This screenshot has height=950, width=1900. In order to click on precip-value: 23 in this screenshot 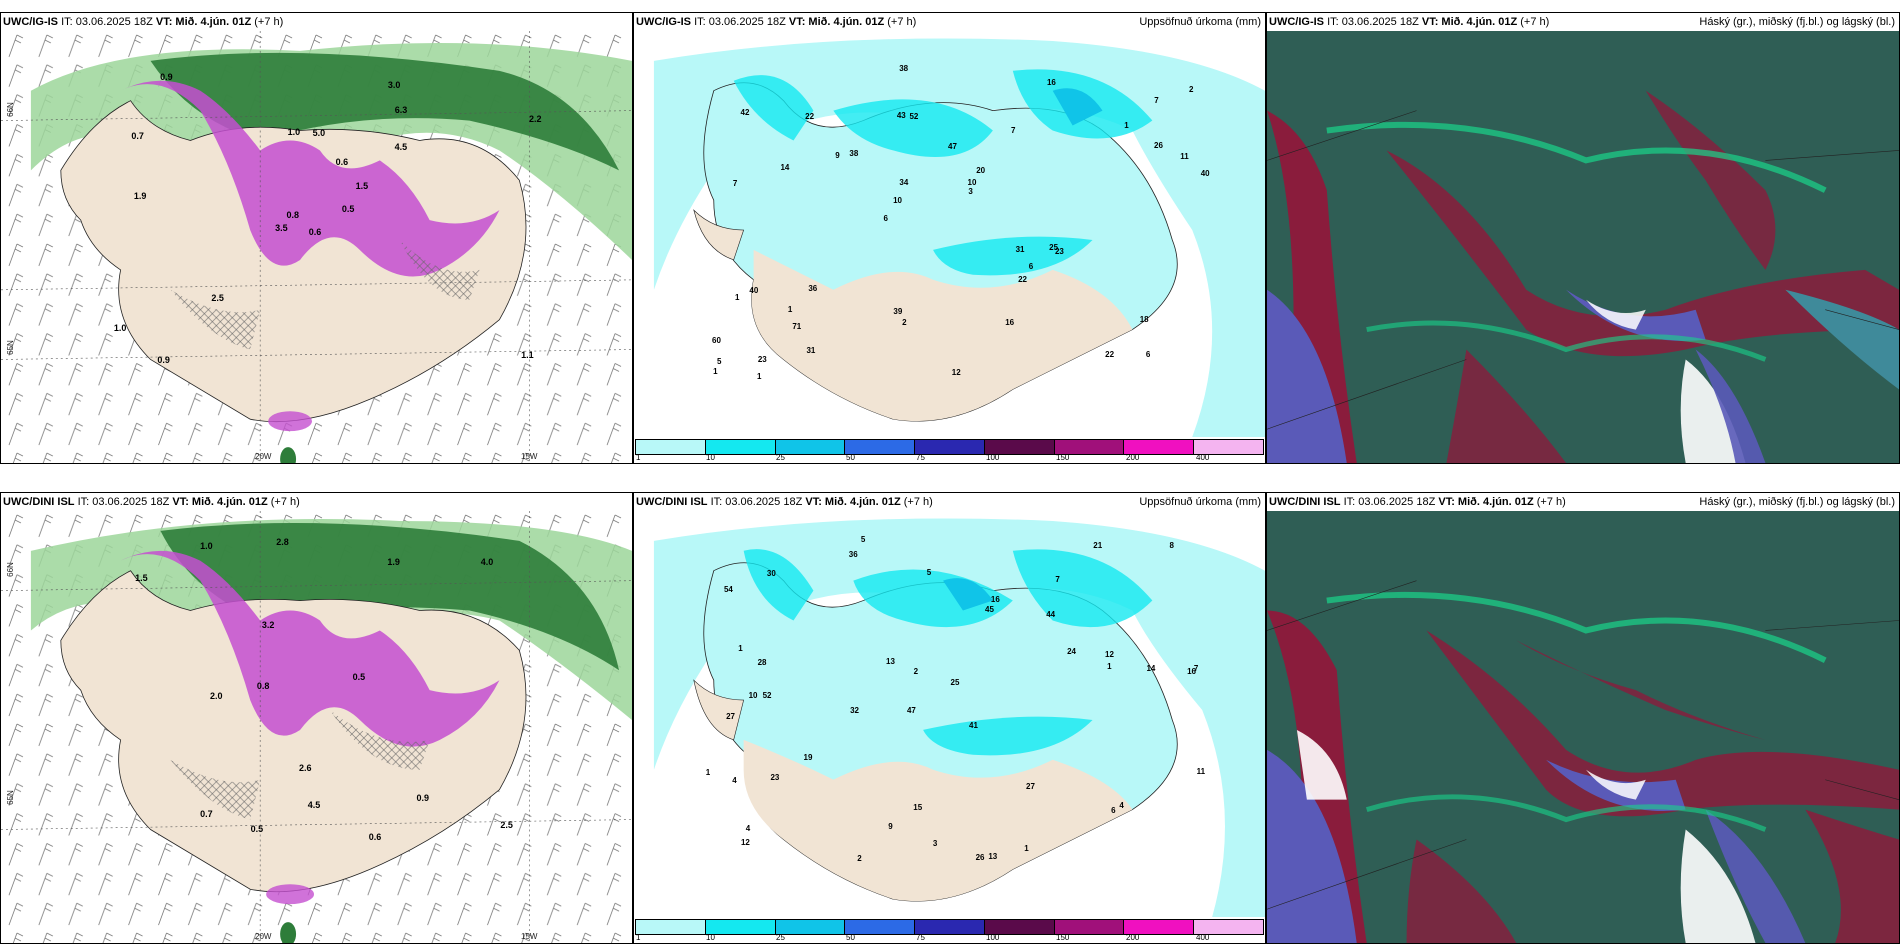, I will do `click(1059, 252)`.